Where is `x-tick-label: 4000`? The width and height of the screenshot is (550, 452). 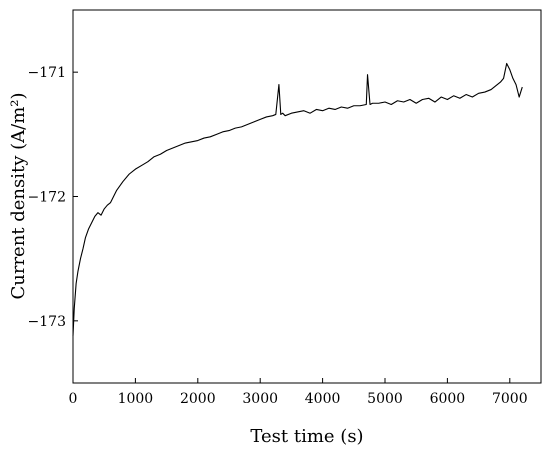
x-tick-label: 4000 is located at coordinates (323, 399).